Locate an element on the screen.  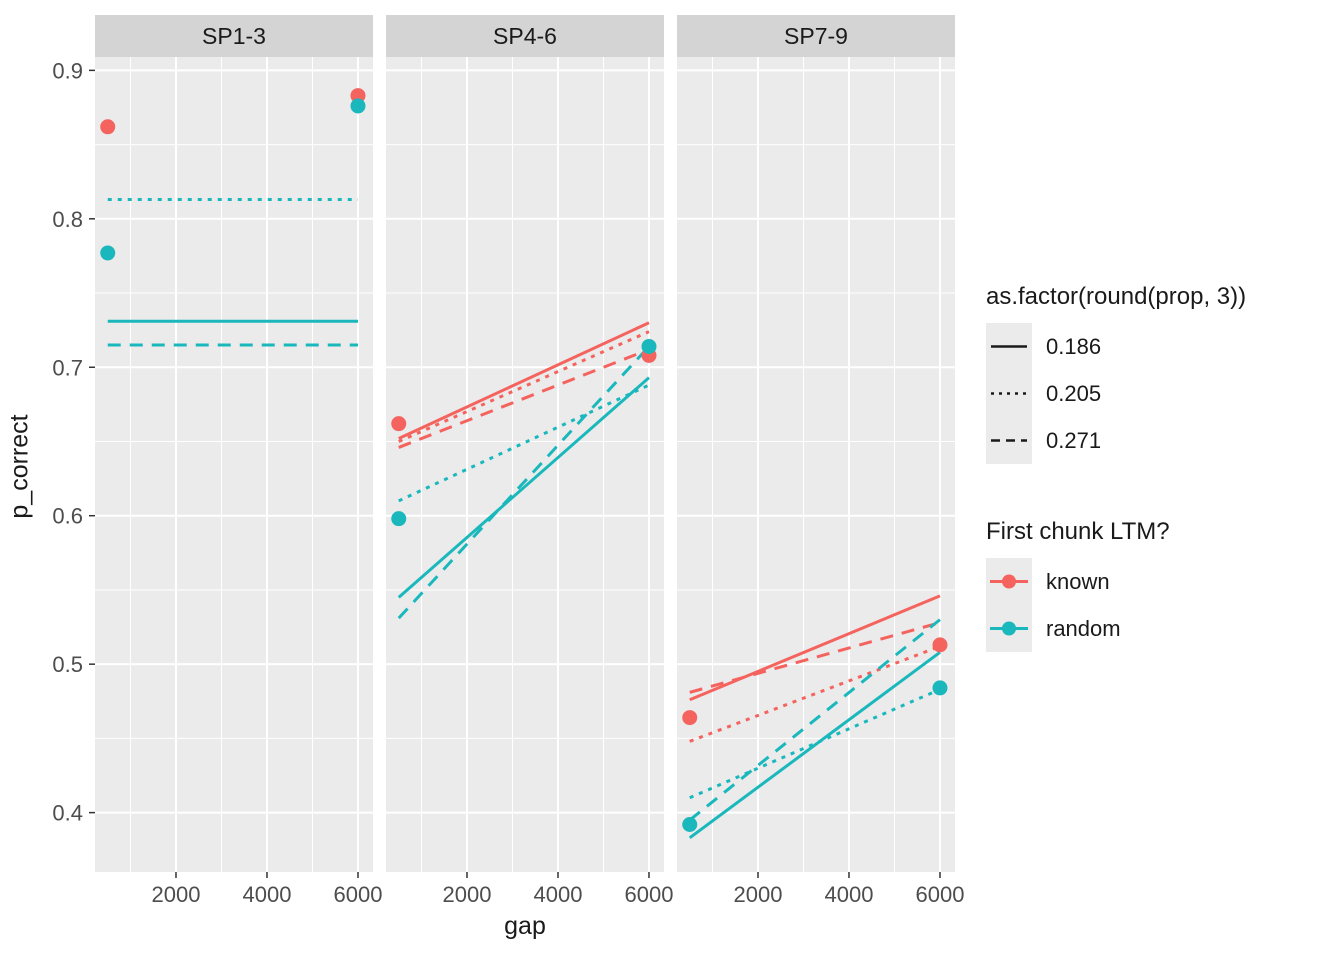
facet-strip-label: SP7-9 is located at coordinates (816, 36).